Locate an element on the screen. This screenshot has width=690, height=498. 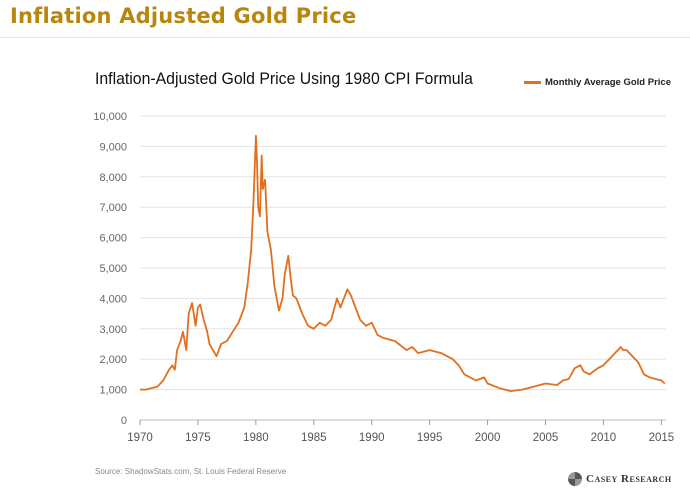
x-tick-label: 2000 is located at coordinates (488, 438).